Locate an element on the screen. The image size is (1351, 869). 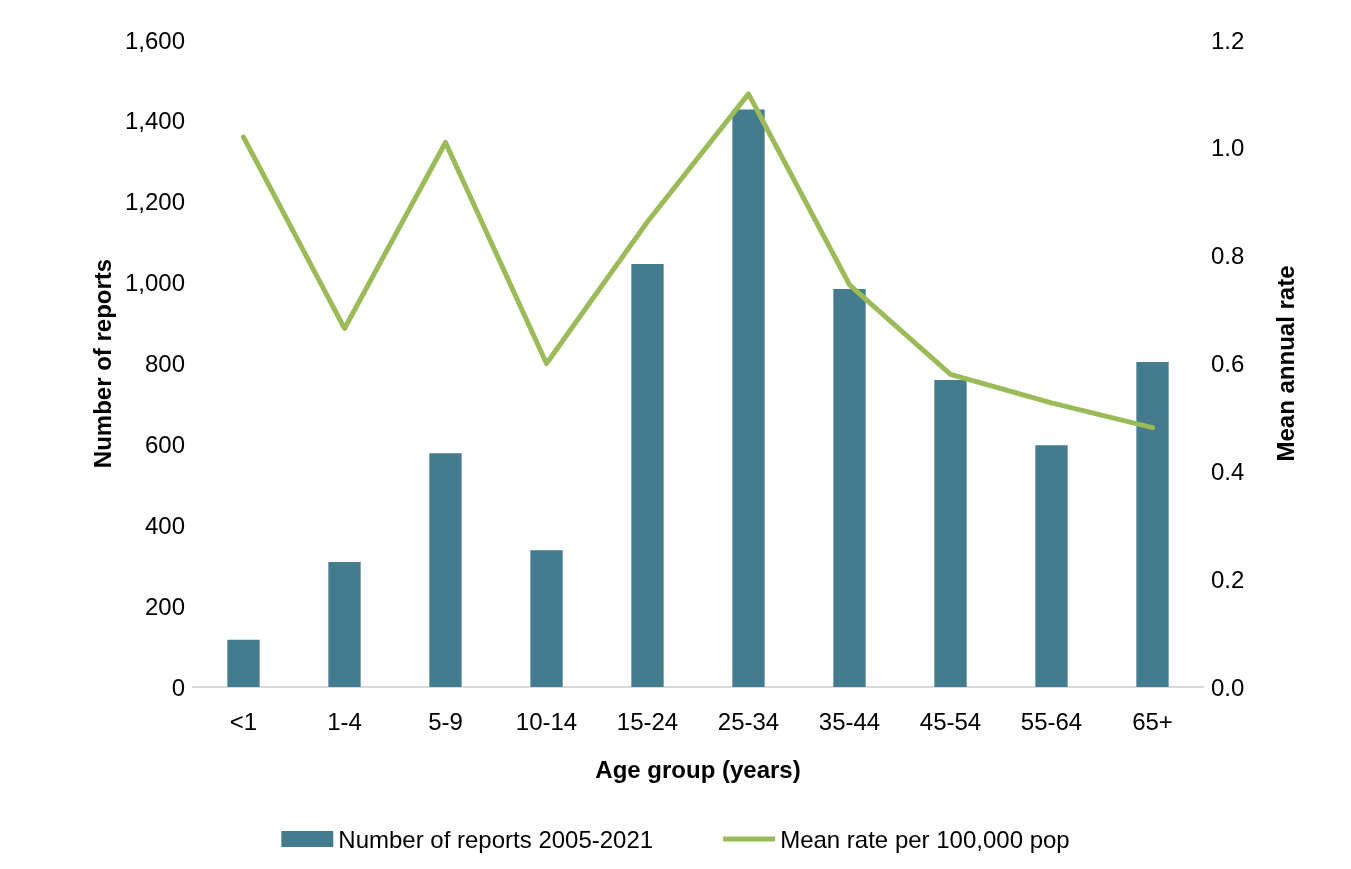
x-tick-label: 15-24 is located at coordinates (647, 721).